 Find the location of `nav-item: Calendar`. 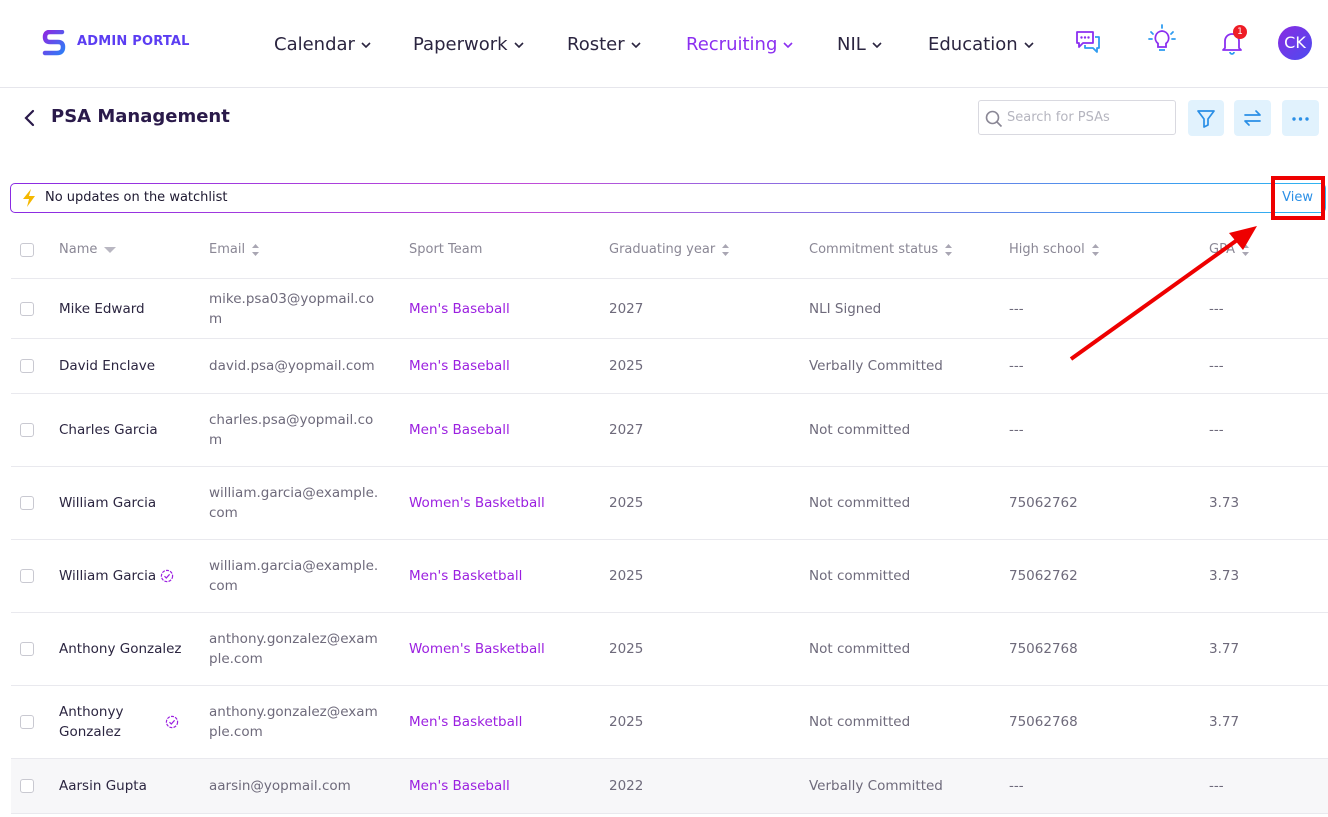

nav-item: Calendar is located at coordinates (322, 44).